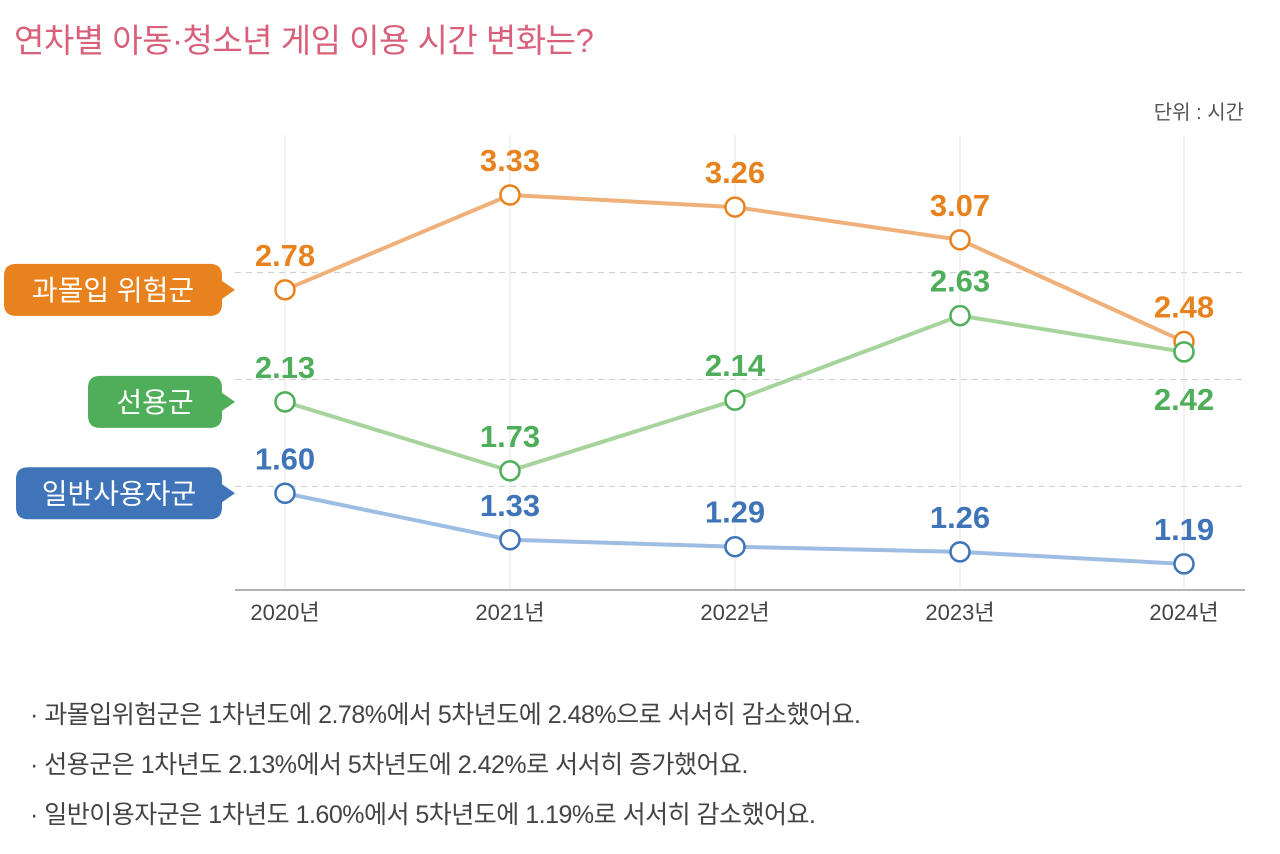 The height and width of the screenshot is (854, 1280). What do you see at coordinates (734, 612) in the screenshot?
I see `x-tick-label: 2022년` at bounding box center [734, 612].